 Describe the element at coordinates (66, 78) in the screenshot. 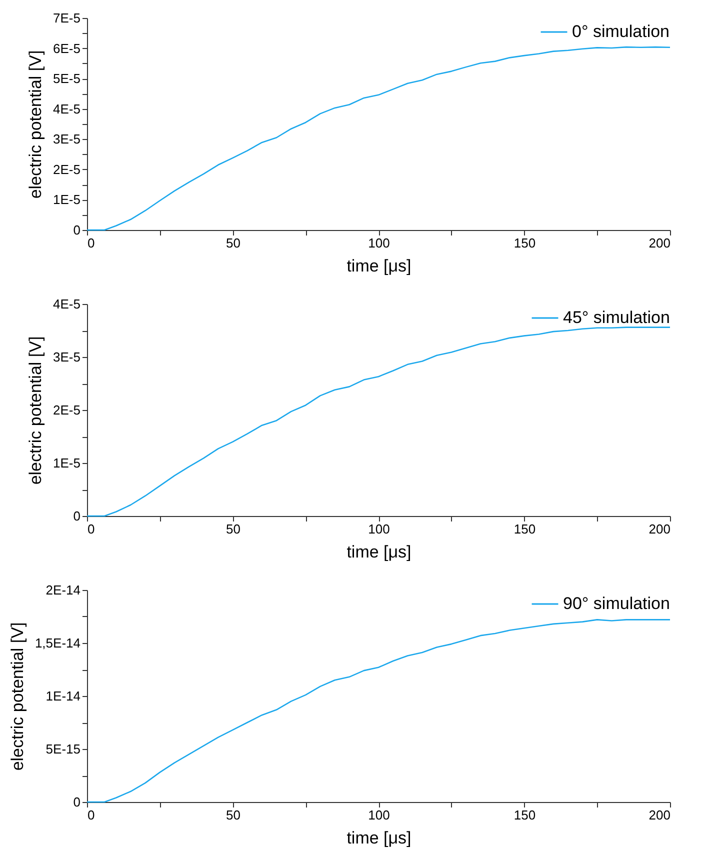

I see `y-tick-label: 5E-5` at that location.